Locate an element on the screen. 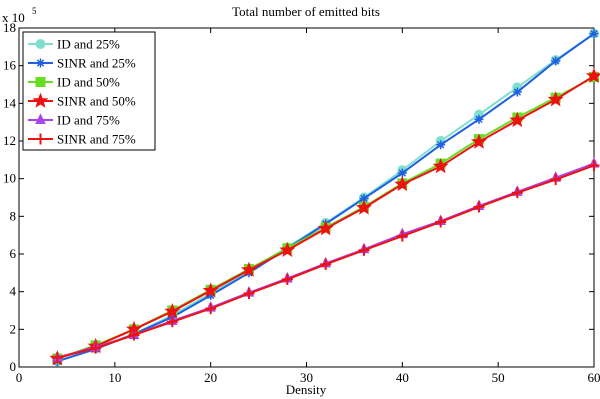 The width and height of the screenshot is (600, 399). y-multiplier-exponent: 5 is located at coordinates (34, 11).